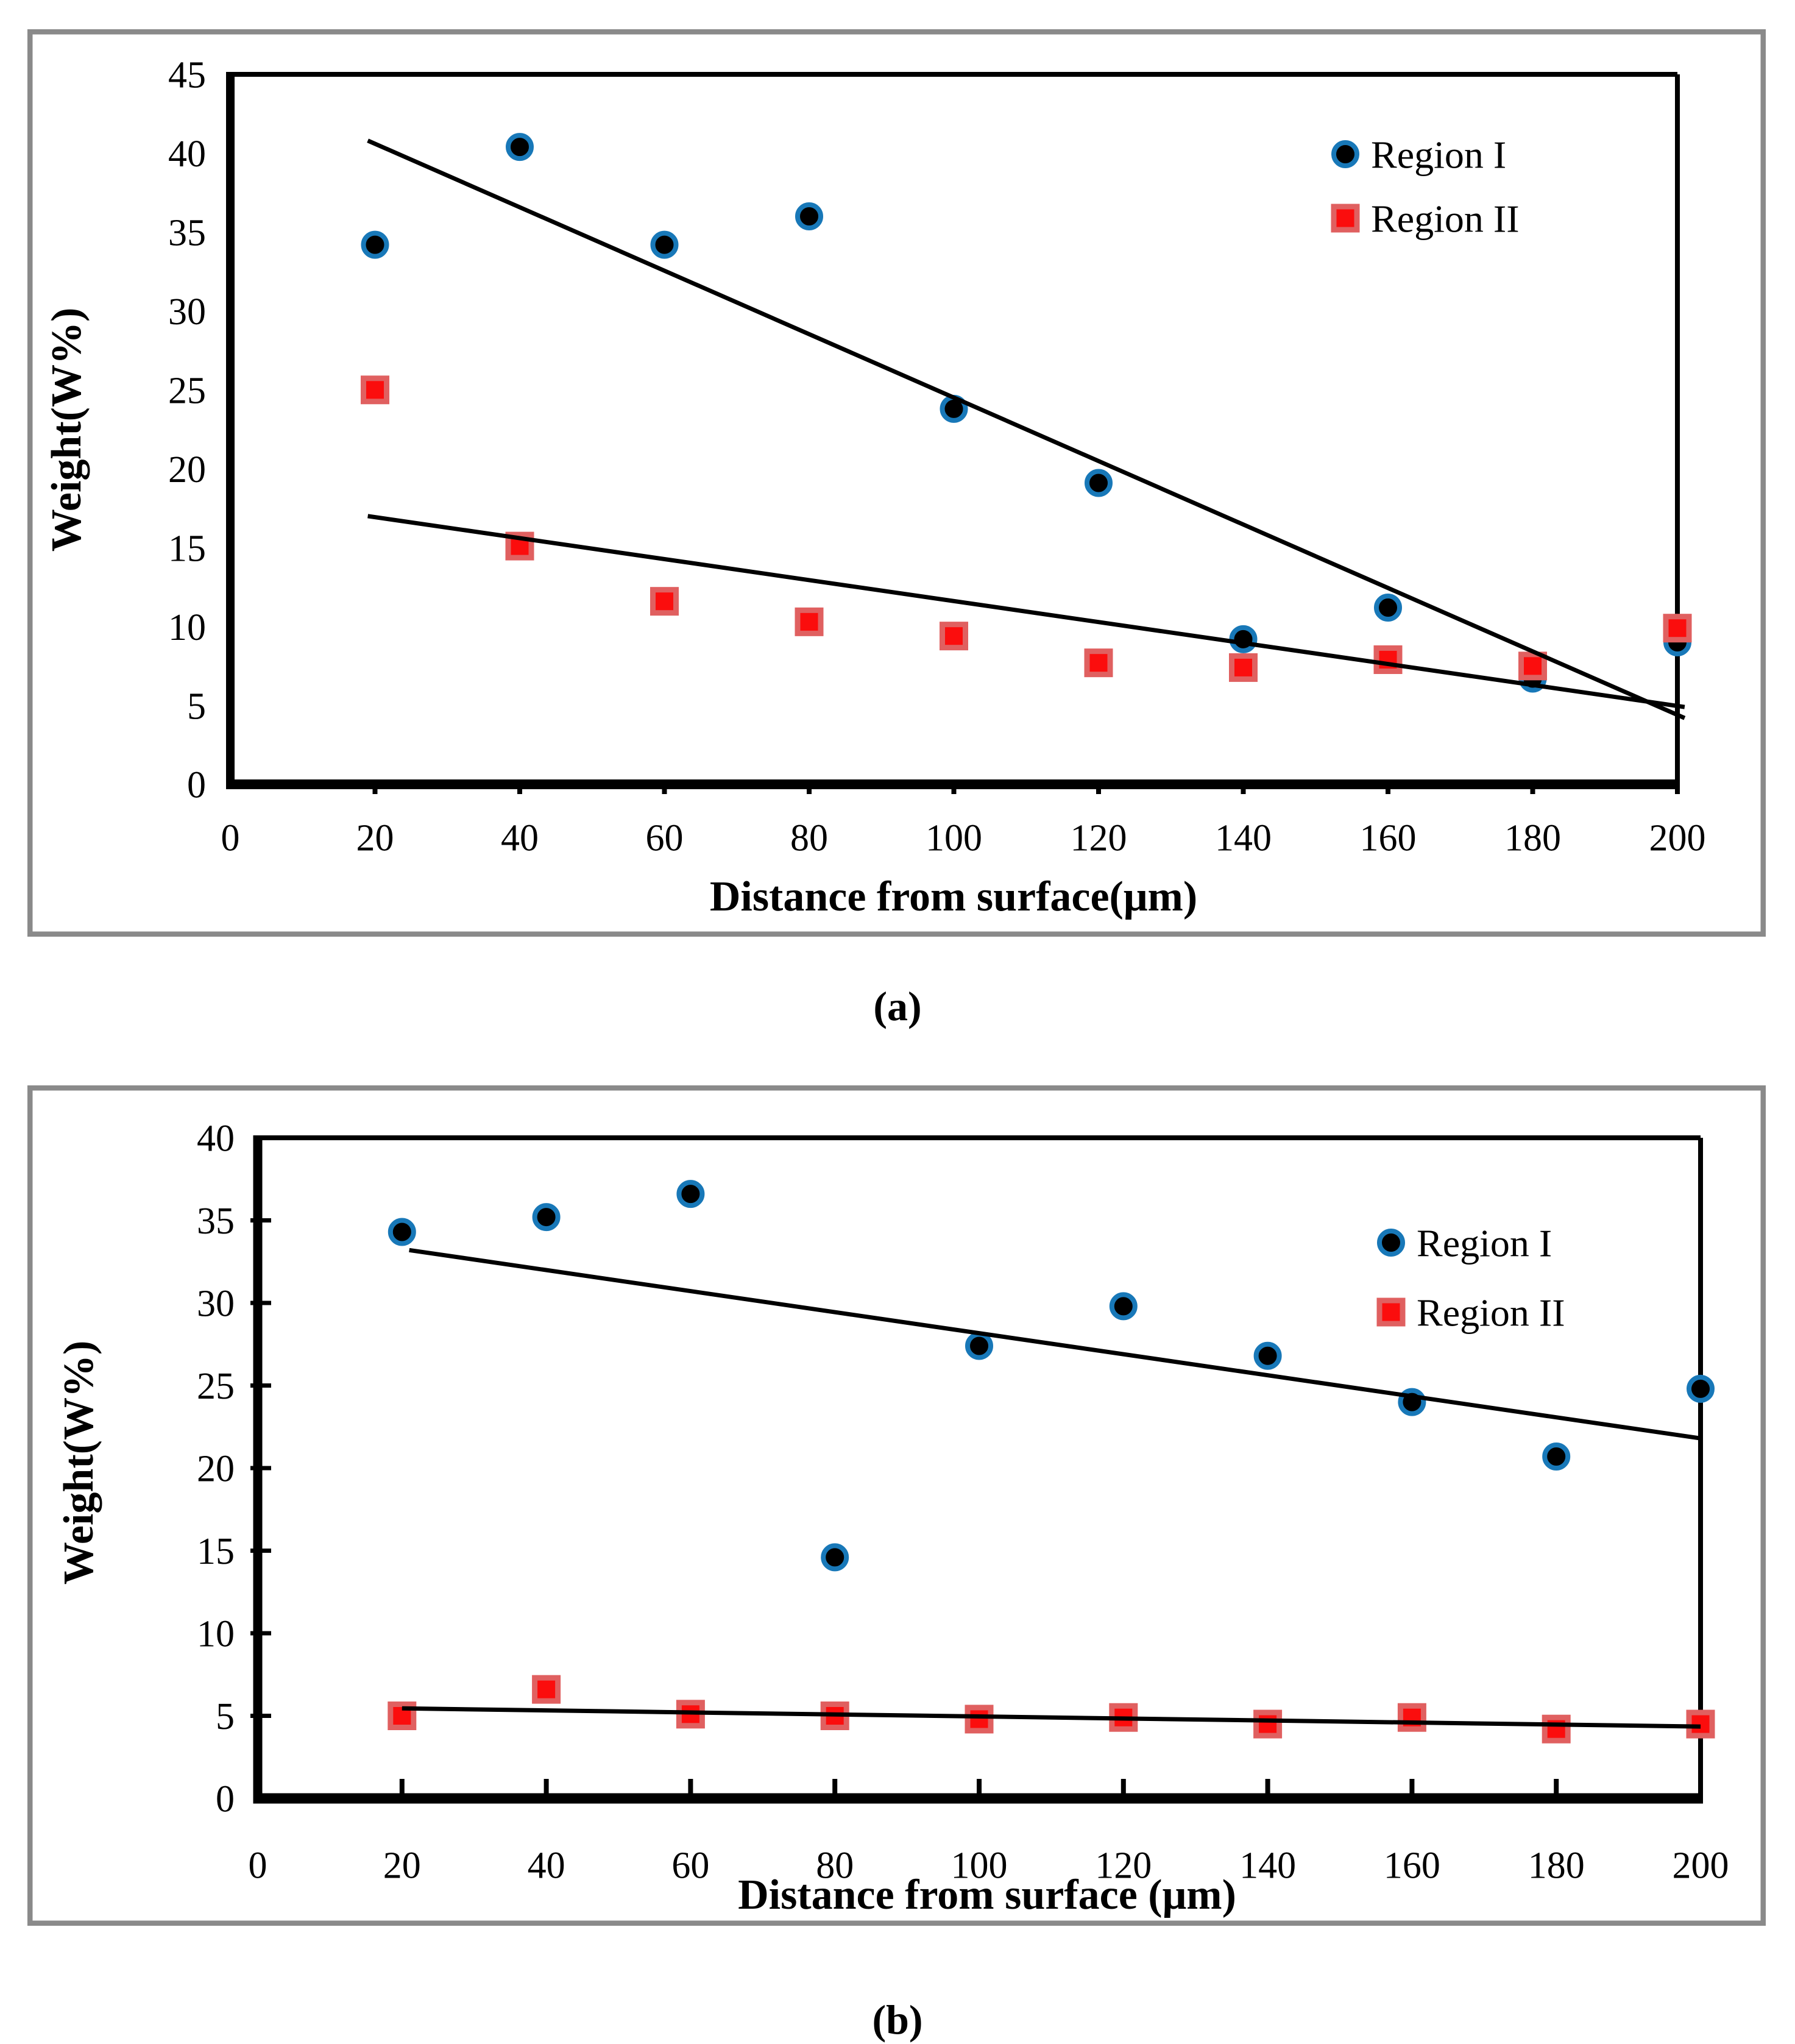 The image size is (1795, 2044). What do you see at coordinates (187, 548) in the screenshot?
I see `y-tick-label-a: 15` at bounding box center [187, 548].